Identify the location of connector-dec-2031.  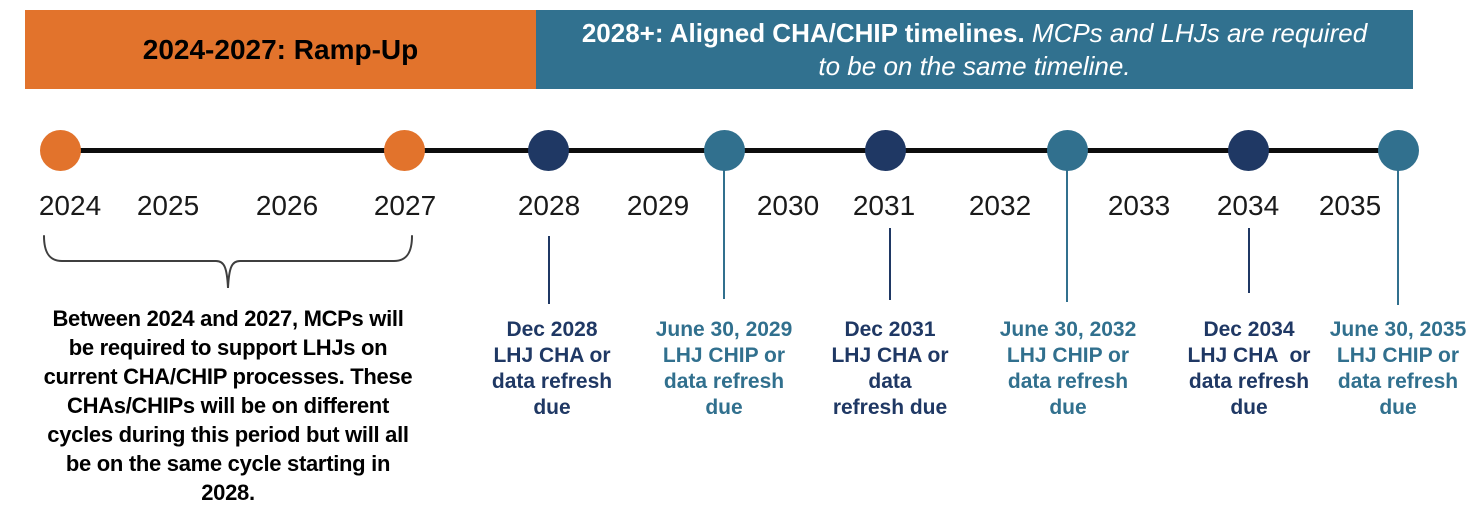
(890, 264).